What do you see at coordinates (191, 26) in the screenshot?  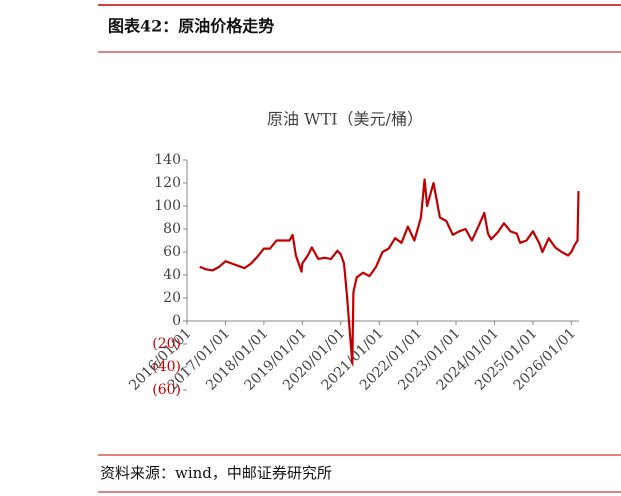 I see `figure-title: 图表42：原油价格走势` at bounding box center [191, 26].